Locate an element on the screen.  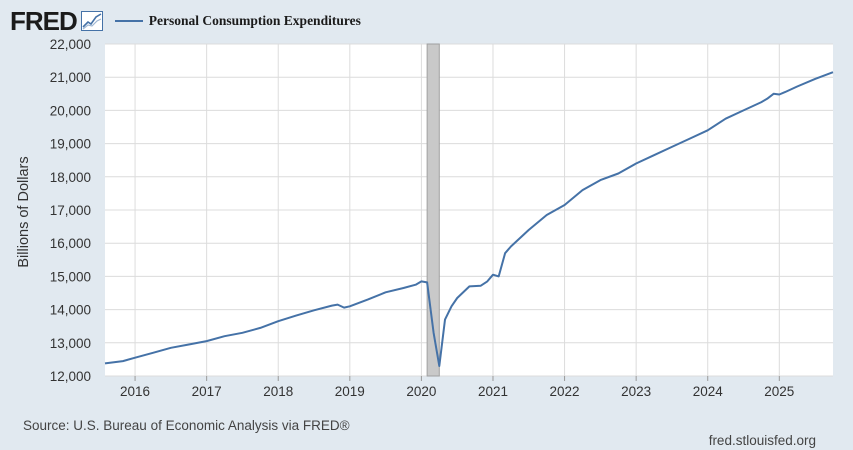
y-tick-label: 17,000 is located at coordinates (70, 210).